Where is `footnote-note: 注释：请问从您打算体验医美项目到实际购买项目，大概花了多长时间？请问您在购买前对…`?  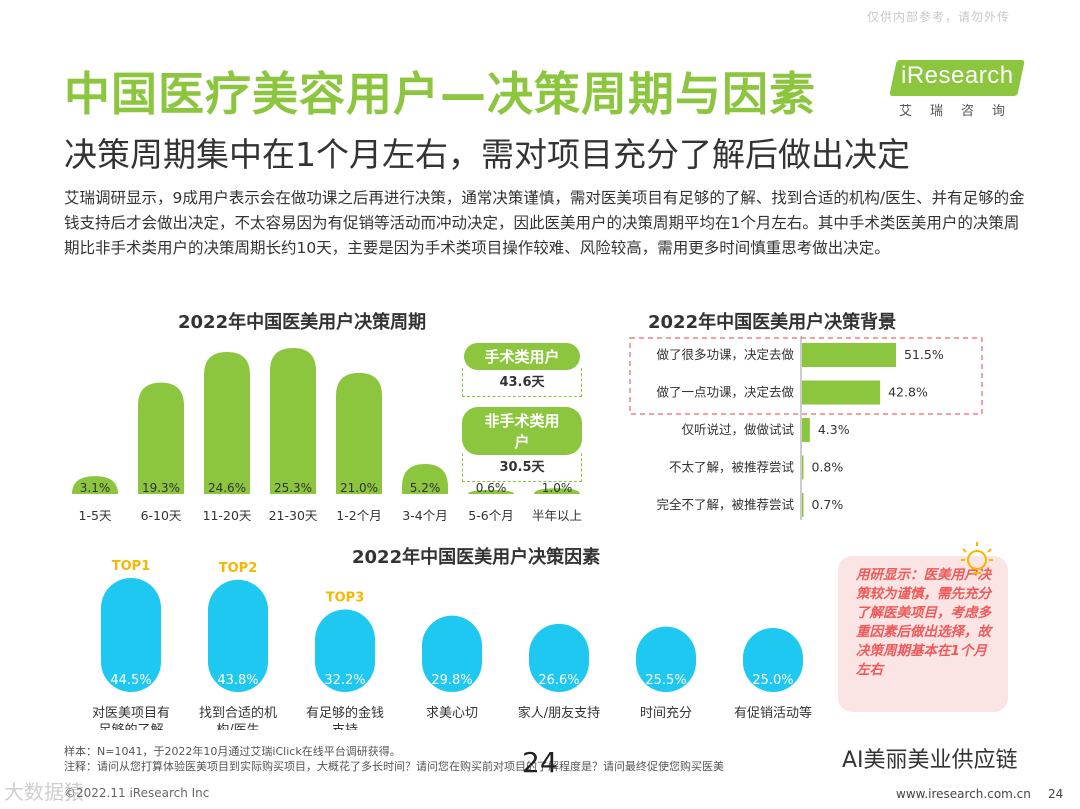
footnote-note: 注释：请问从您打算体验医美项目到实际购买项目，大概花了多长时间？请问您在购买前对… is located at coordinates (394, 766).